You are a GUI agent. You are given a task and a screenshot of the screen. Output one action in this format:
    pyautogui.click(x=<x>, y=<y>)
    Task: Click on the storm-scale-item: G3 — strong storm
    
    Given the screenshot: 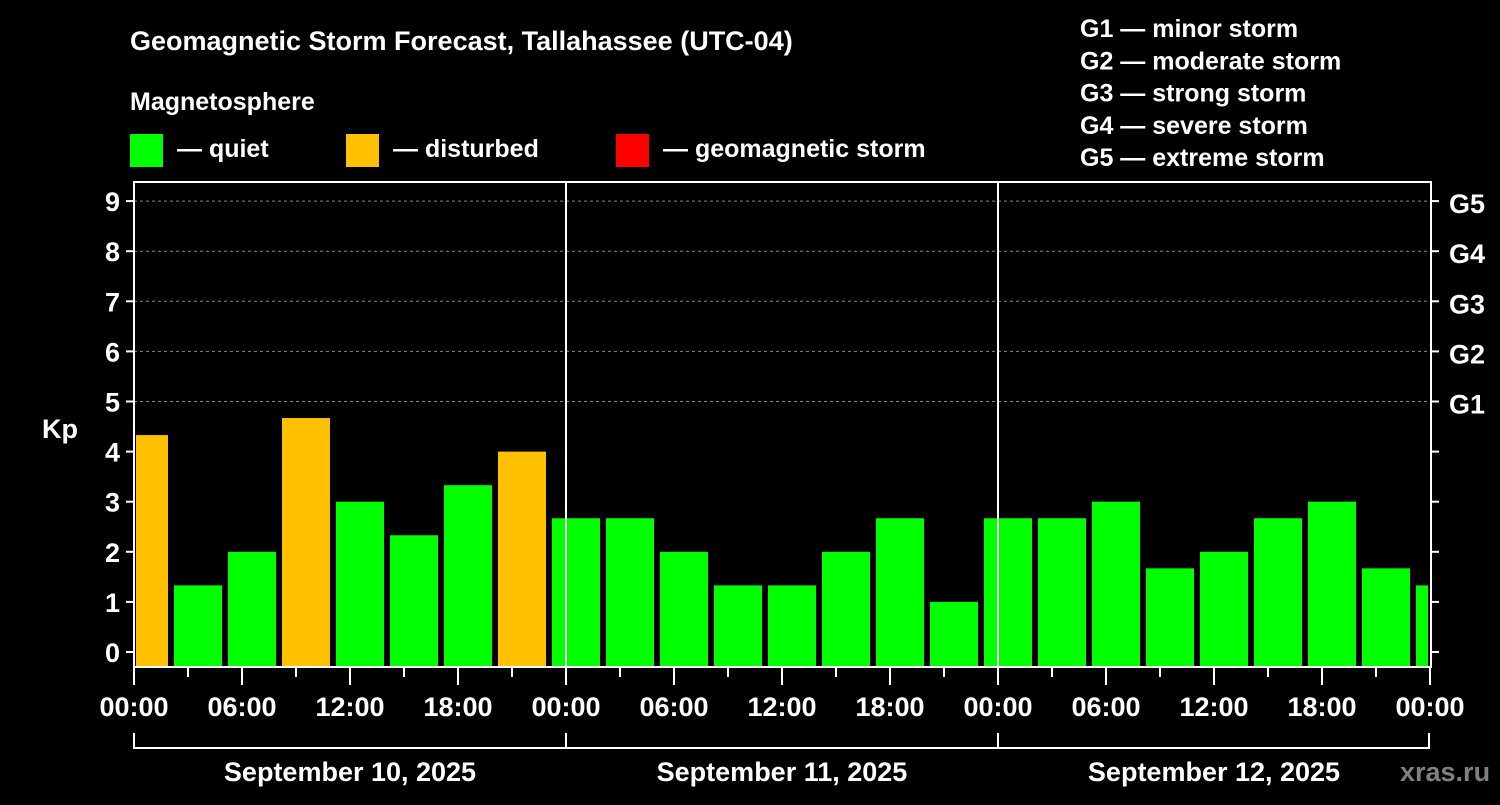 What is the action you would take?
    pyautogui.click(x=1193, y=94)
    